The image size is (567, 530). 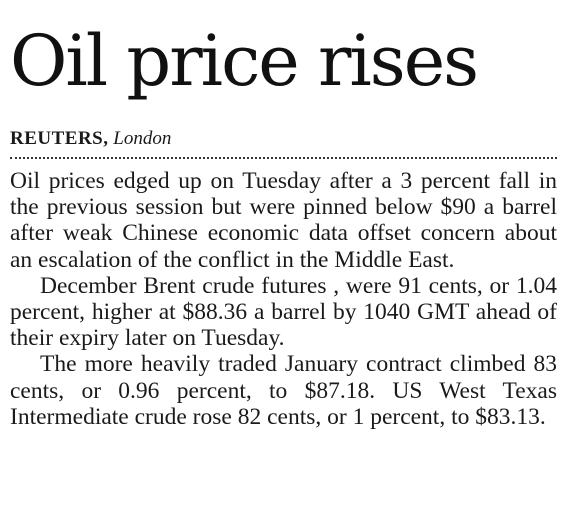 What do you see at coordinates (283, 158) in the screenshot?
I see `dotted-divider` at bounding box center [283, 158].